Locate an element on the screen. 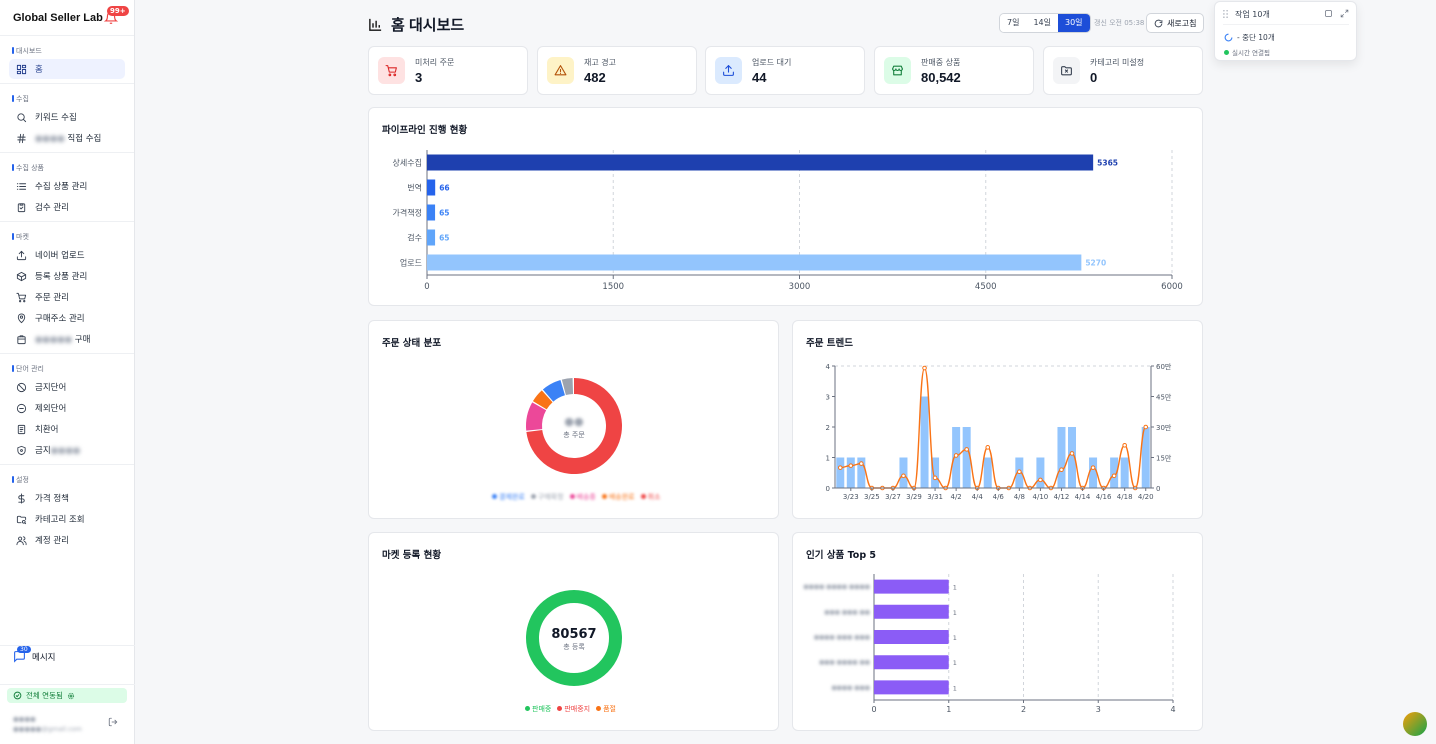  live-dot-icon is located at coordinates (1226, 52).